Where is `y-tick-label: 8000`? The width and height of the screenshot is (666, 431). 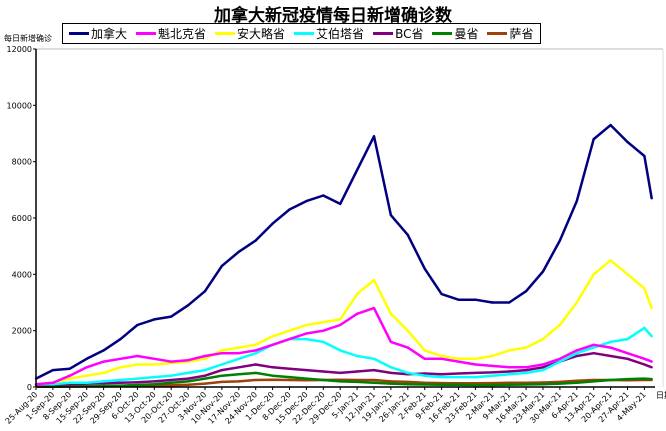 y-tick-label: 8000 is located at coordinates (22, 162).